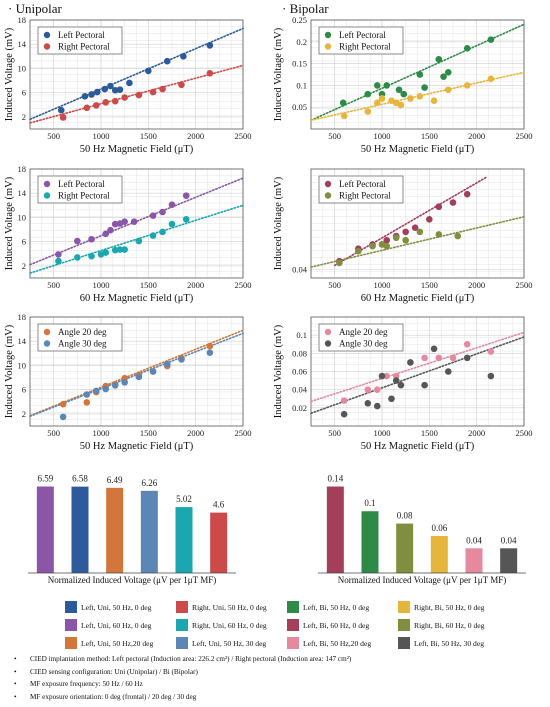 Image resolution: width=550 pixels, height=707 pixels. Describe the element at coordinates (369, 503) in the screenshot. I see `bar-value-label: 0.1` at that location.